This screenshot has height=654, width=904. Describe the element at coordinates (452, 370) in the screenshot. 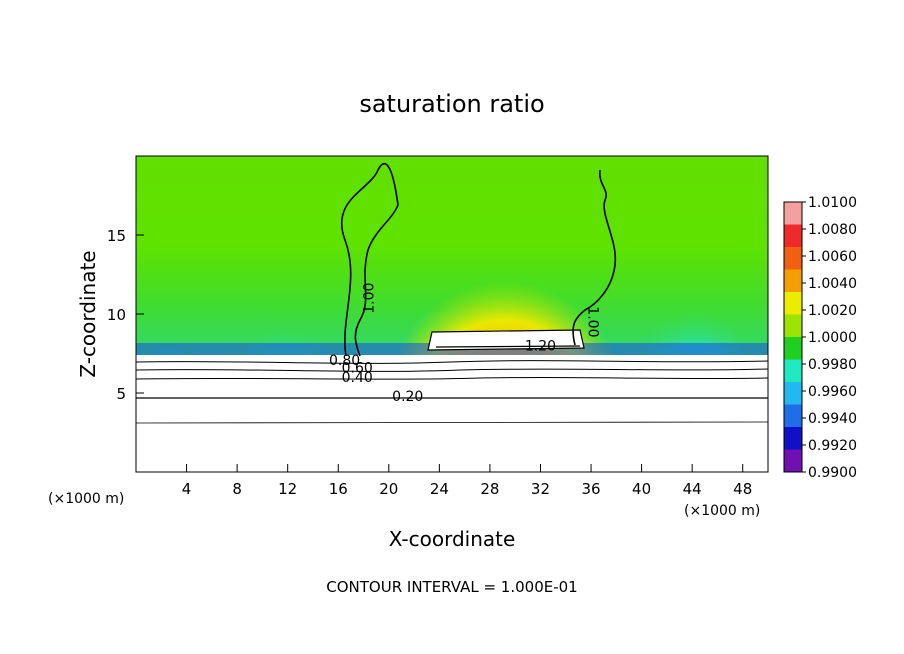

I see `contour-0.60` at that location.